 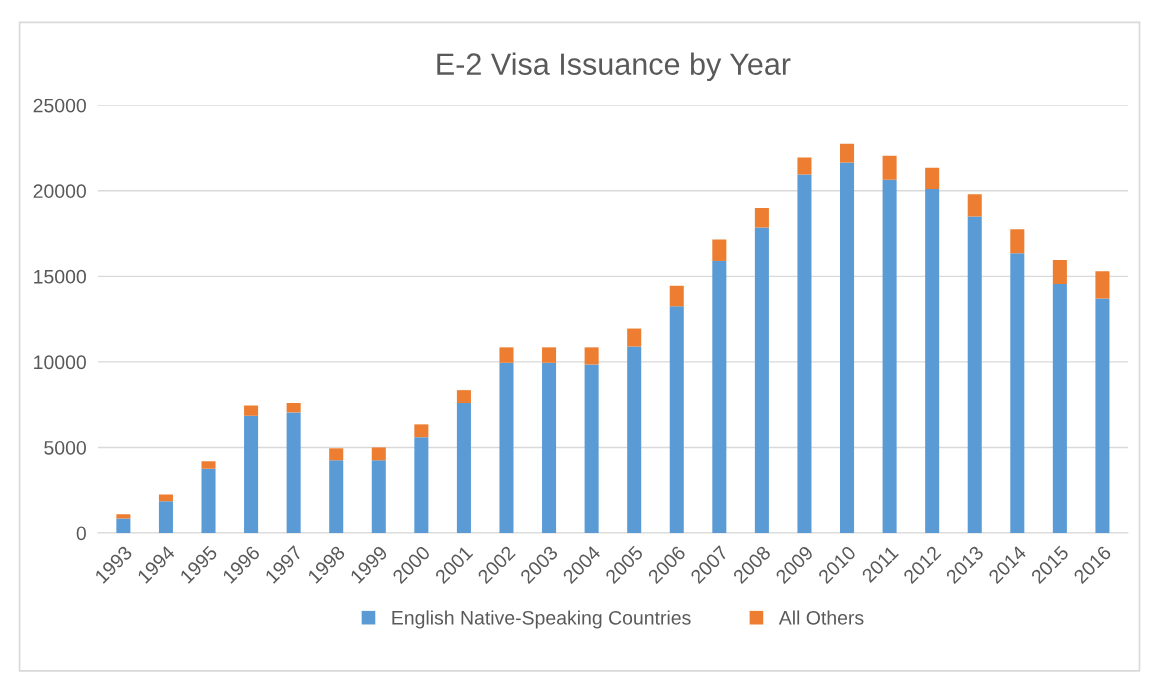 I want to click on legend-label: All Others, so click(x=821, y=617).